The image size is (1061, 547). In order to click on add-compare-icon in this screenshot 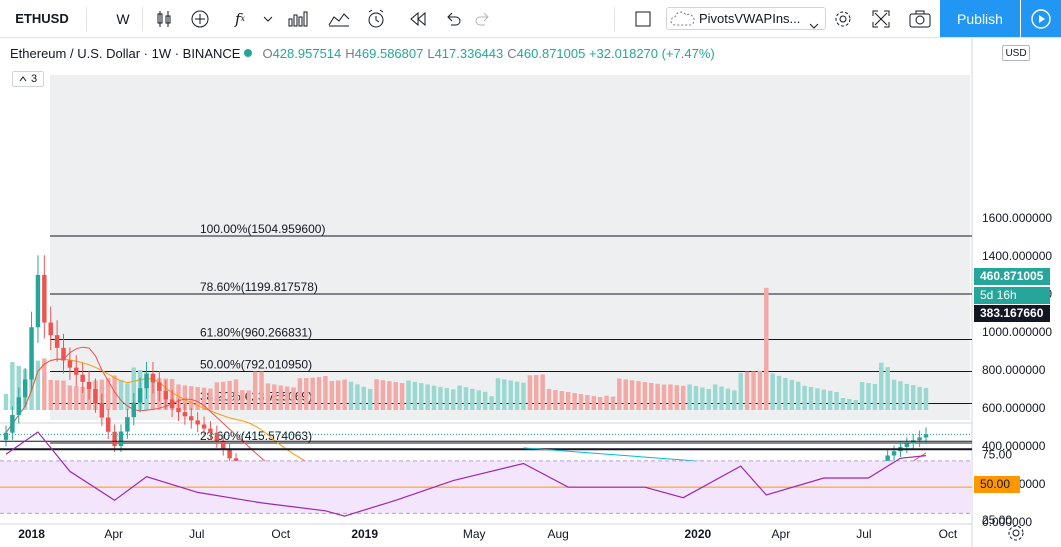, I will do `click(200, 18)`.